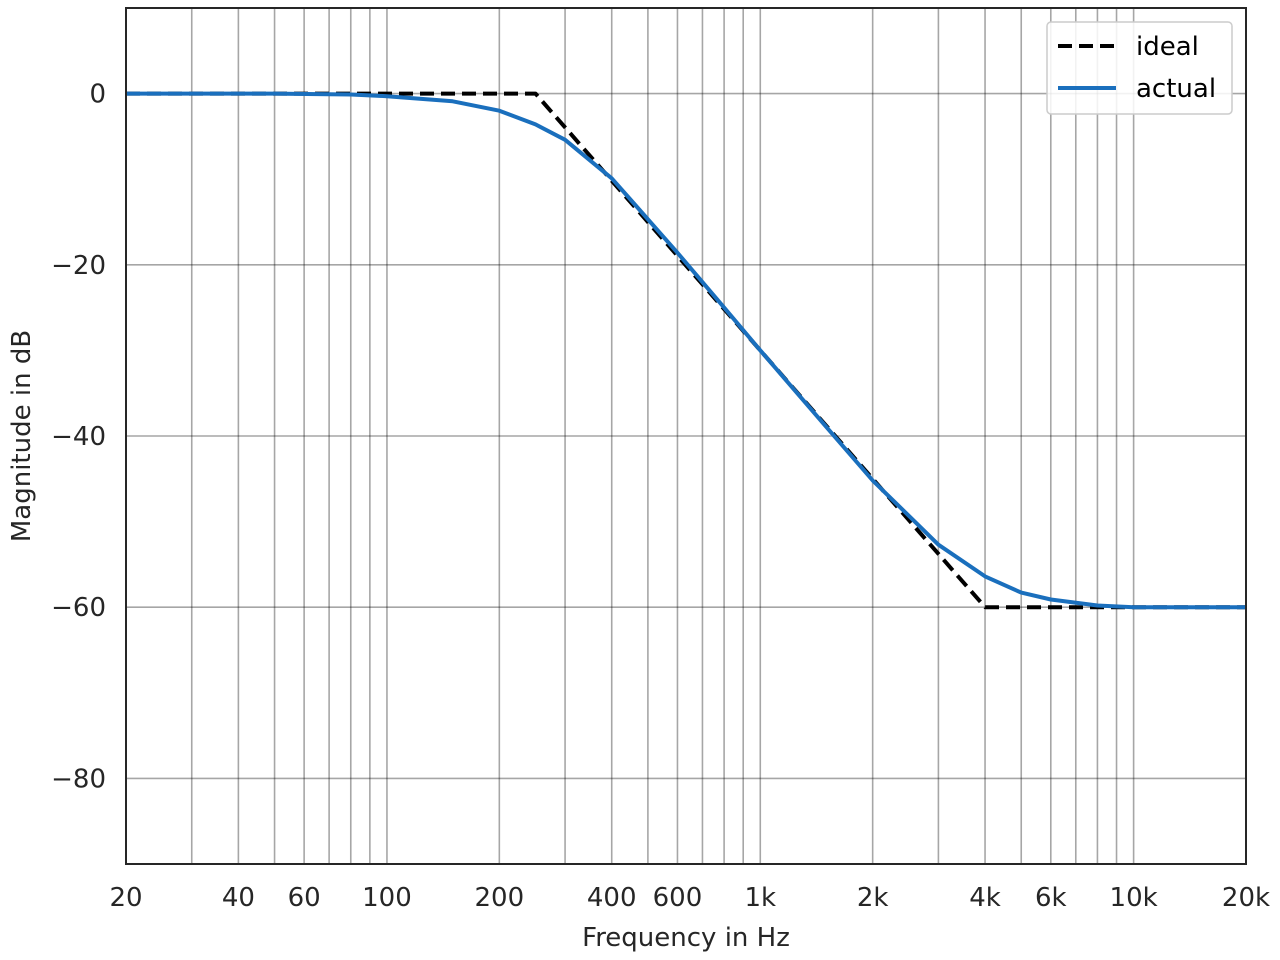  I want to click on y-tick-label: −40, so click(78, 437).